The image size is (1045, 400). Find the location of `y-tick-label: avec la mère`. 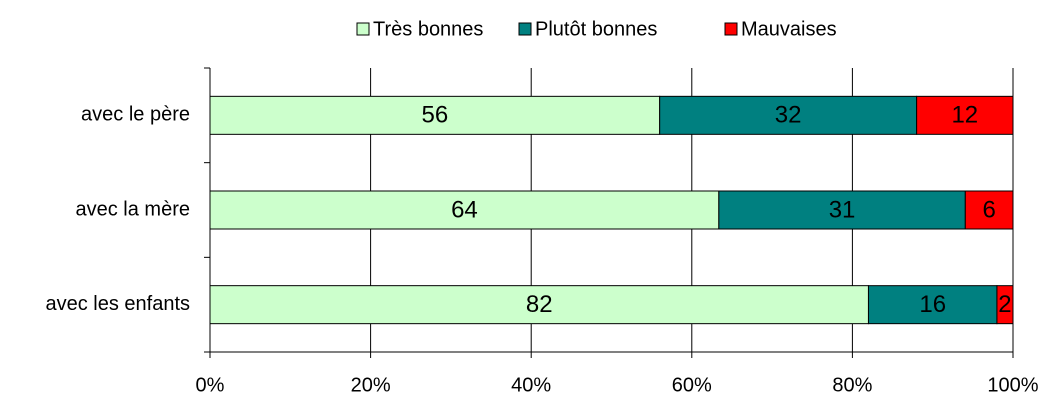

y-tick-label: avec la mère is located at coordinates (133, 209).